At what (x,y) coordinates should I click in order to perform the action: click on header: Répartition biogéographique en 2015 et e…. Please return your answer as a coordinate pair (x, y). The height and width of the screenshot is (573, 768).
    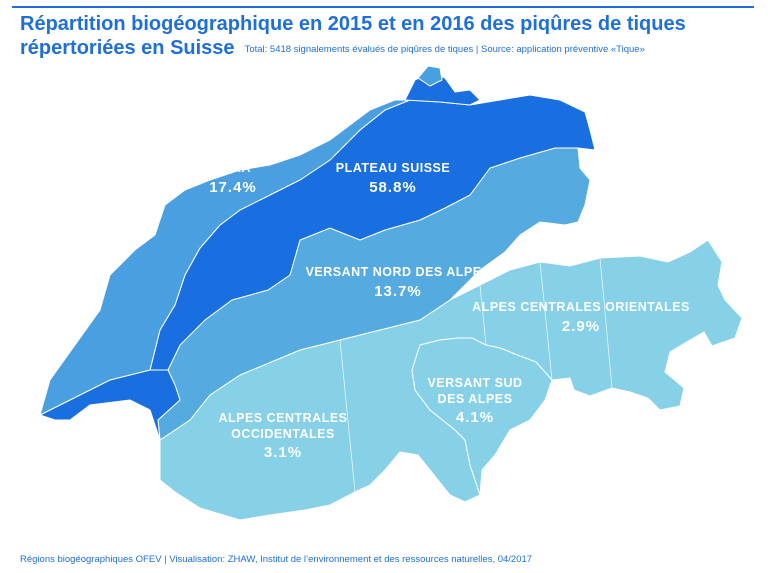
    Looking at the image, I should click on (390, 37).